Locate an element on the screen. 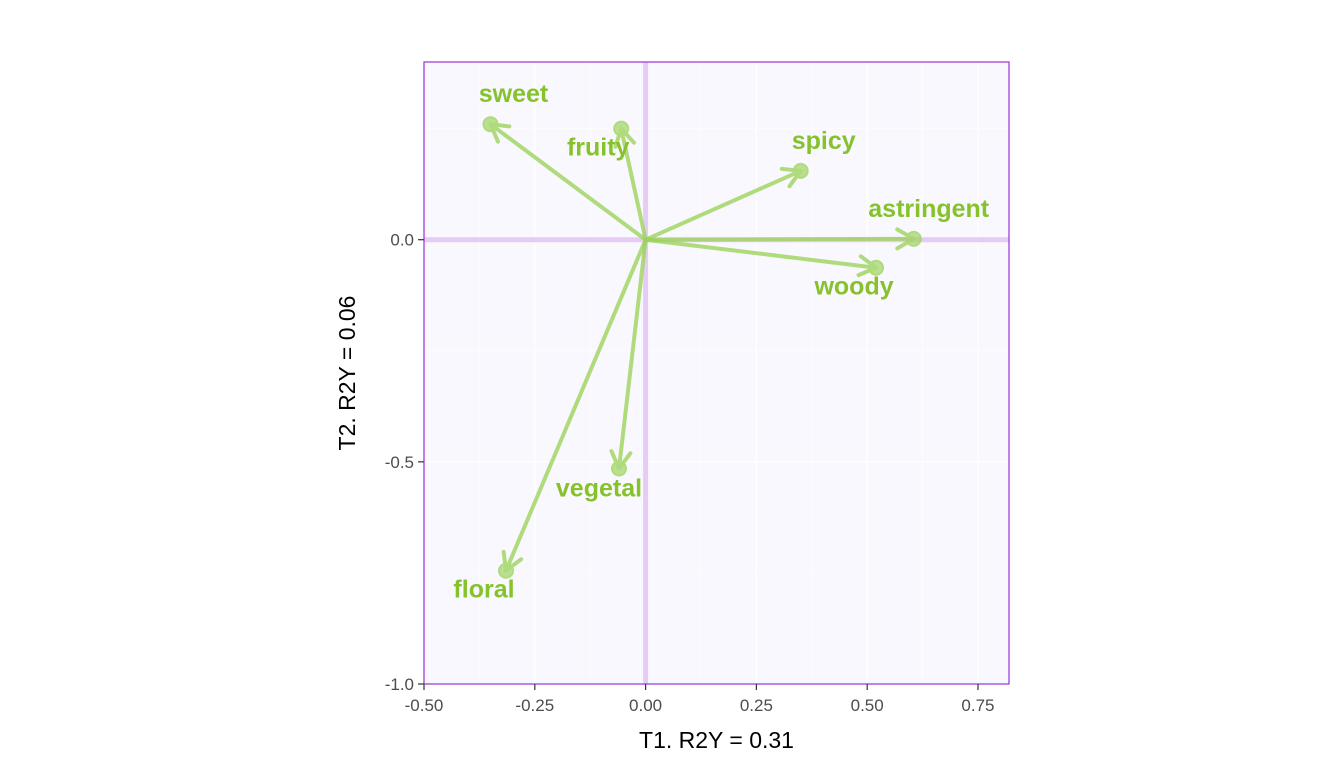 The width and height of the screenshot is (1344, 768). x-tick-label: 0.00 is located at coordinates (645, 705).